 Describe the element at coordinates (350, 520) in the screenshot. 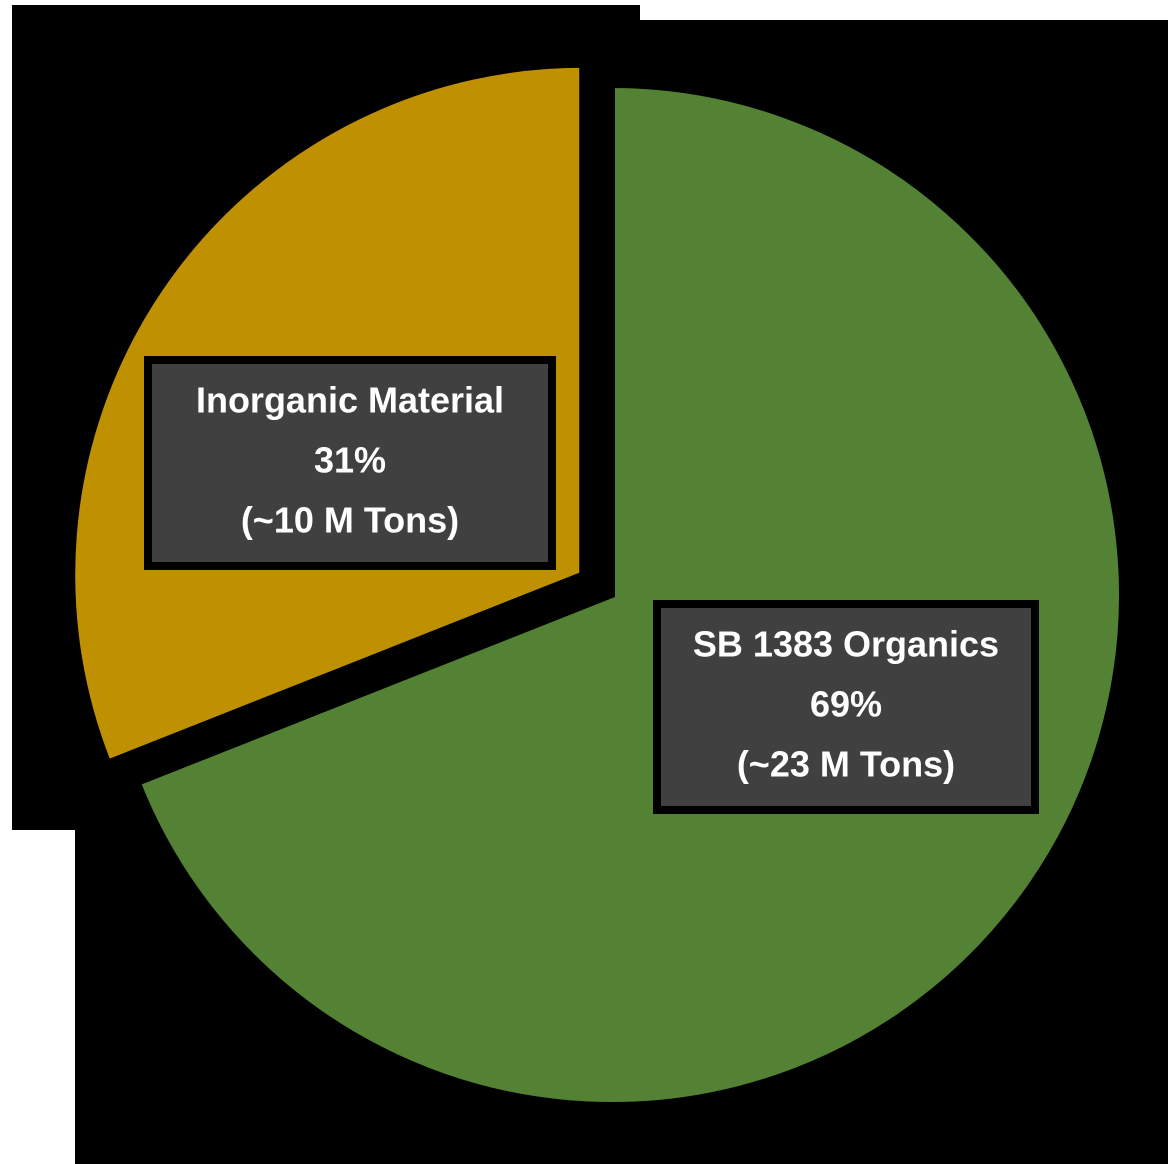

I see `annotation: (~10 M Tons)` at that location.